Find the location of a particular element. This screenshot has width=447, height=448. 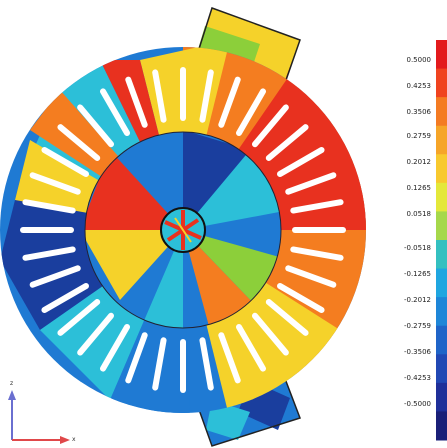

color-scale-bar is located at coordinates (441, 240).